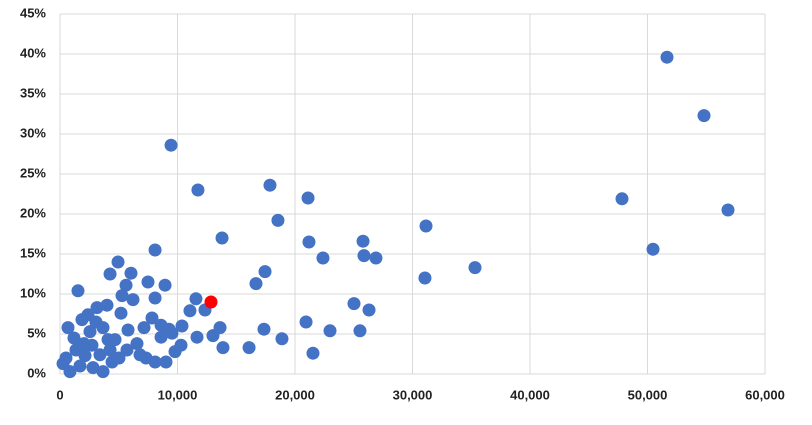  Describe the element at coordinates (33, 52) in the screenshot. I see `y-tick-label: 40%` at that location.